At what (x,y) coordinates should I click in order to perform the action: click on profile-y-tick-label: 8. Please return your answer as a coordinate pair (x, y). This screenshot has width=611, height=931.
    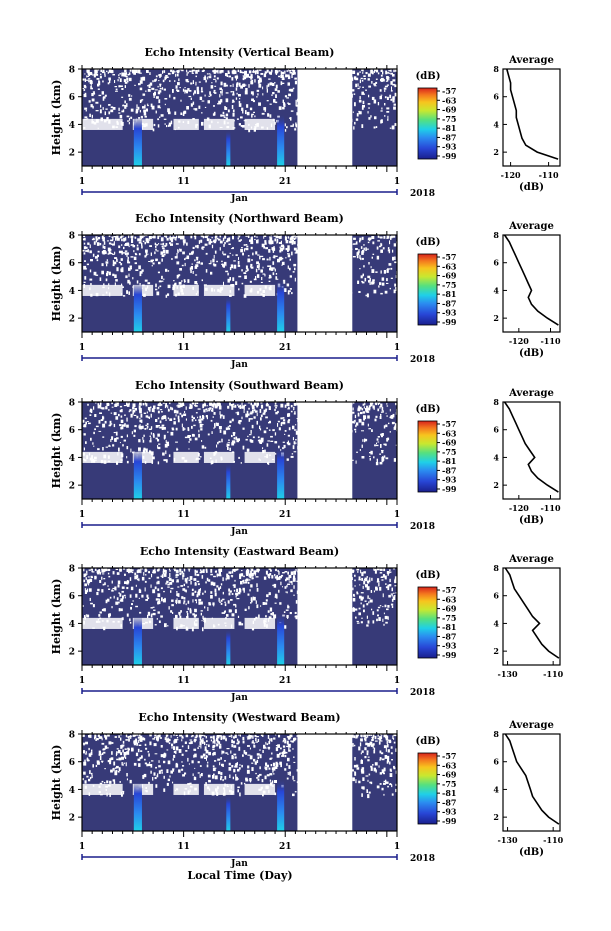
    Looking at the image, I should click on (496, 402).